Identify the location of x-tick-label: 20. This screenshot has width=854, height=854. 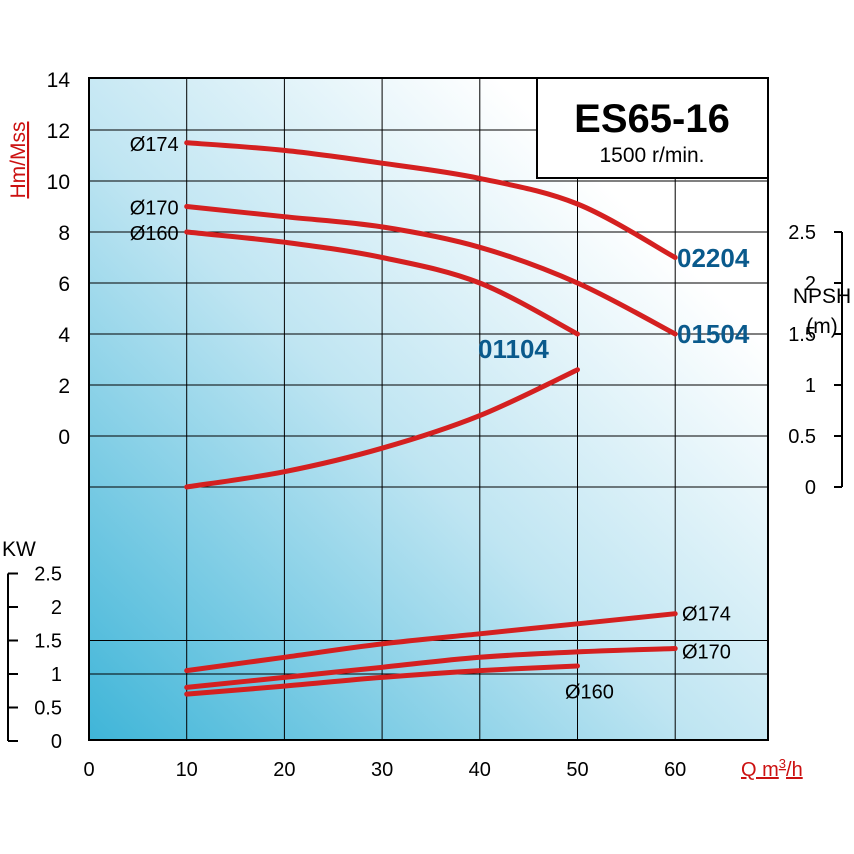
(284, 770).